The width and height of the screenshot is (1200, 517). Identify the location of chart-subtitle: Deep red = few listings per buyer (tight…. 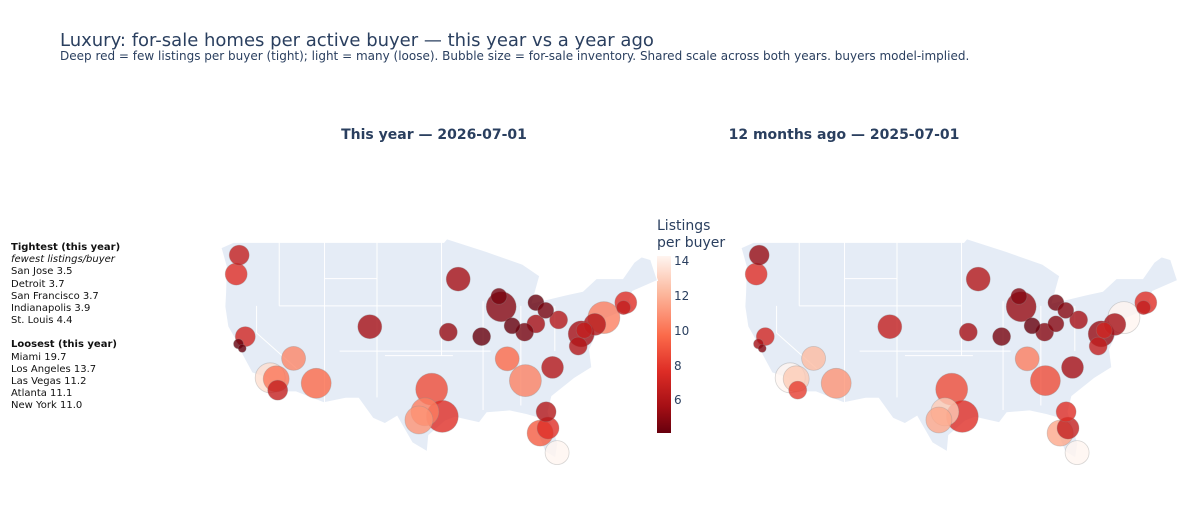
(515, 56).